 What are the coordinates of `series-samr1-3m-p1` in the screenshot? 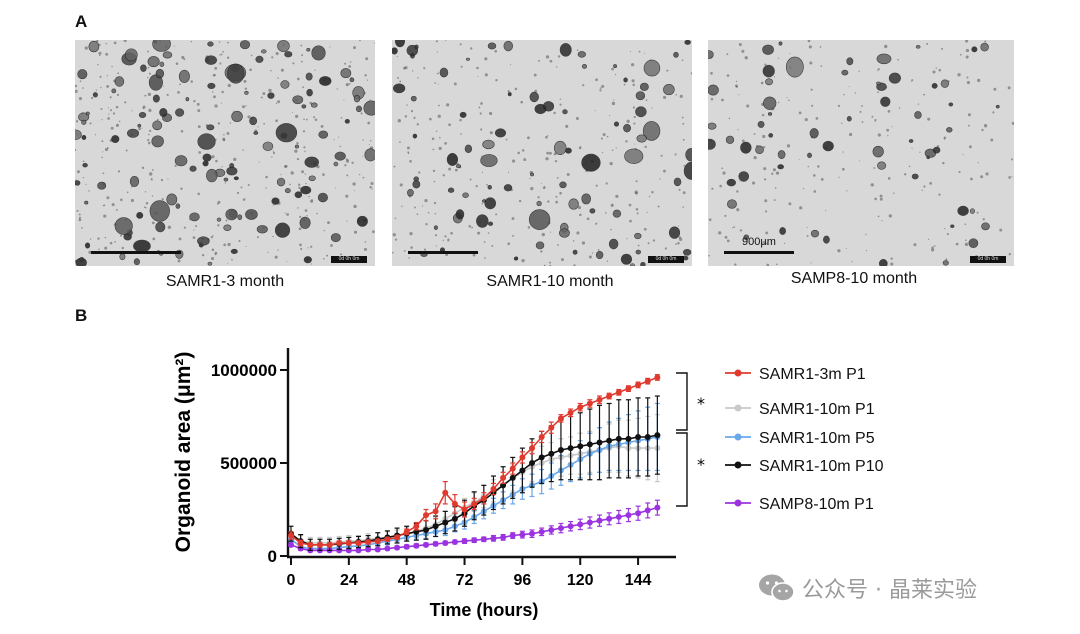 It's located at (474, 461).